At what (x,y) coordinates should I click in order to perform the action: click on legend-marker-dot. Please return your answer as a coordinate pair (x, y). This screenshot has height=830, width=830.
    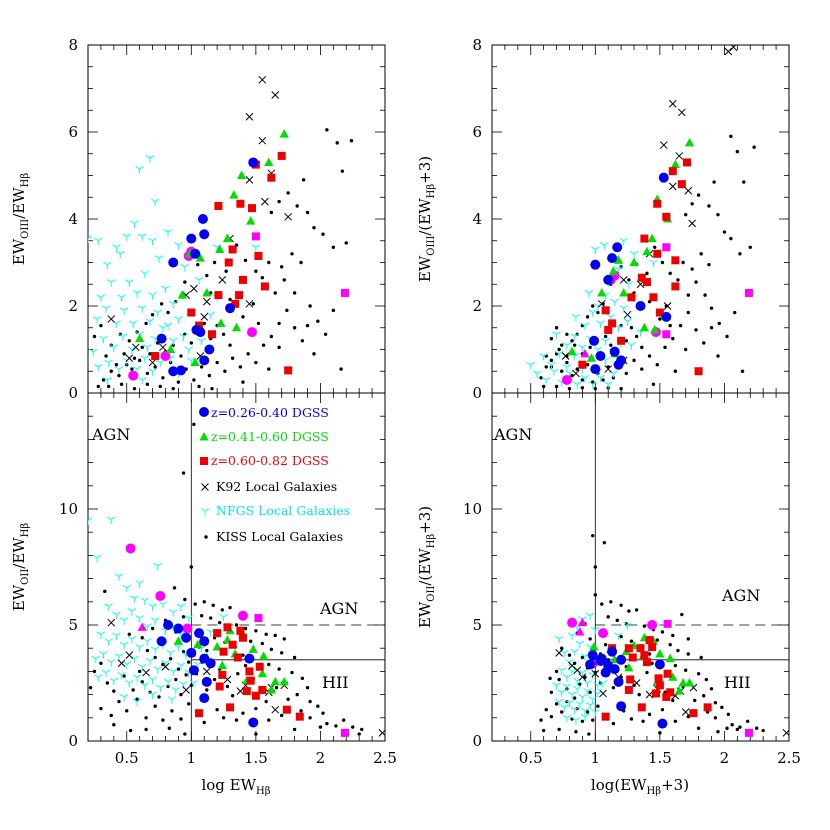
    Looking at the image, I should click on (206, 537).